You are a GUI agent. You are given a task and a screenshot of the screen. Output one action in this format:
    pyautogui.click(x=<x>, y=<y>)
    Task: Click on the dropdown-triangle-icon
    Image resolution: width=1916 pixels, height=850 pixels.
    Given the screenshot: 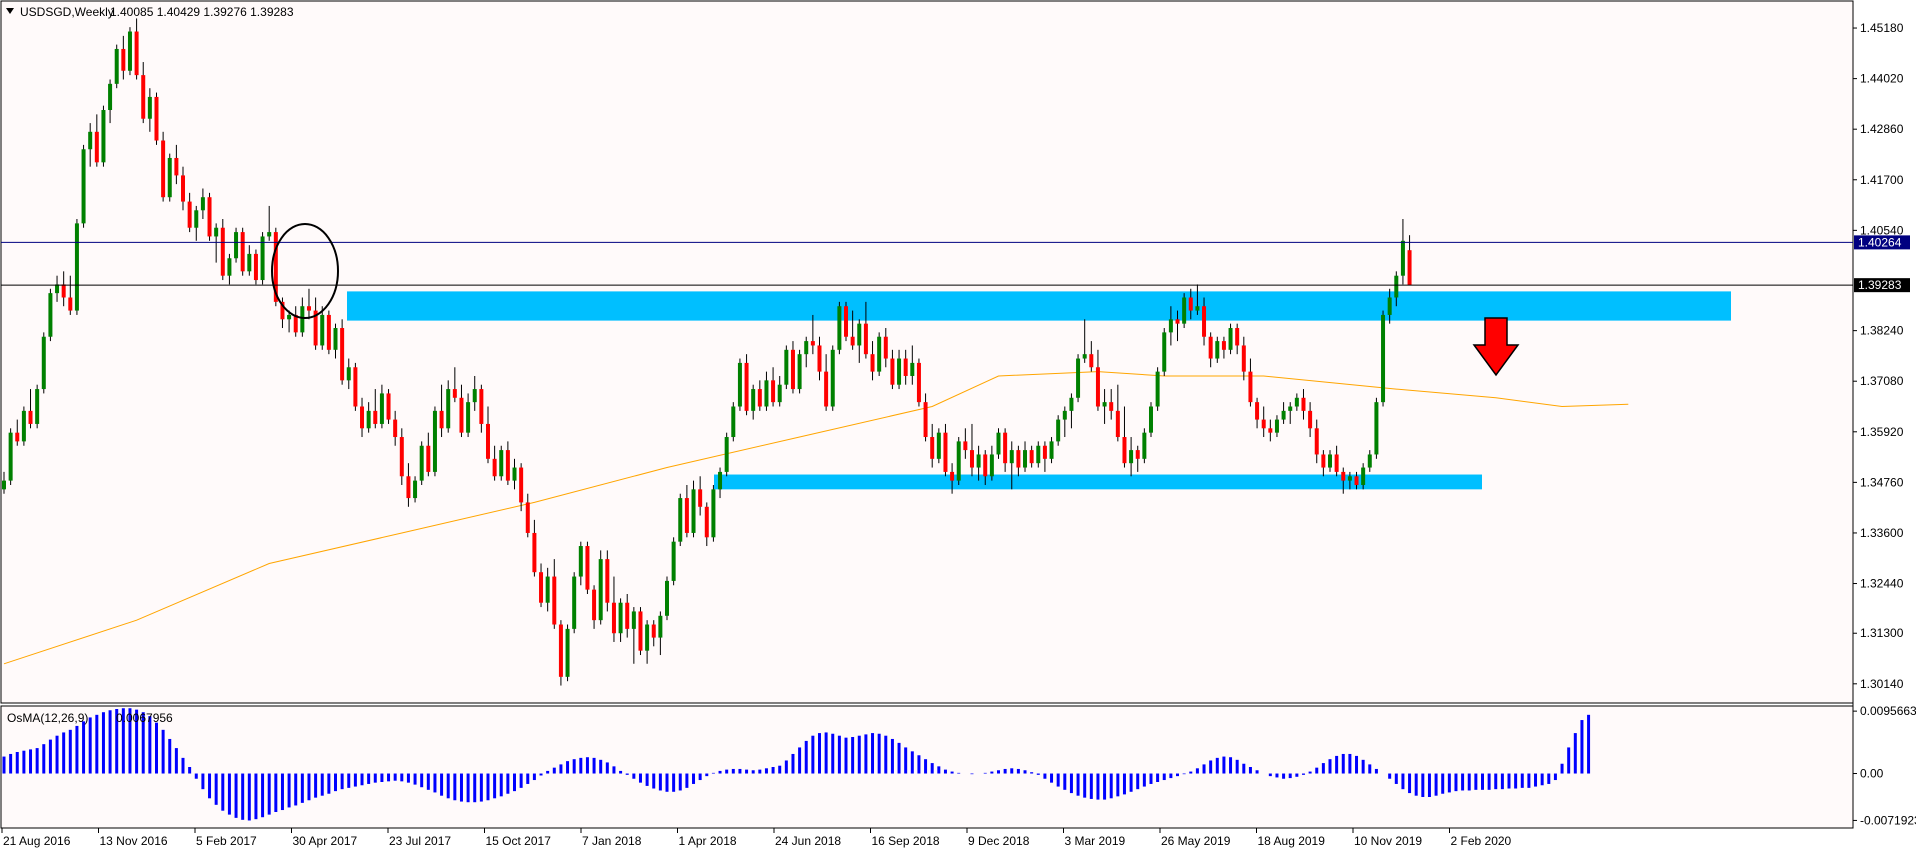 What is the action you would take?
    pyautogui.click(x=10, y=11)
    